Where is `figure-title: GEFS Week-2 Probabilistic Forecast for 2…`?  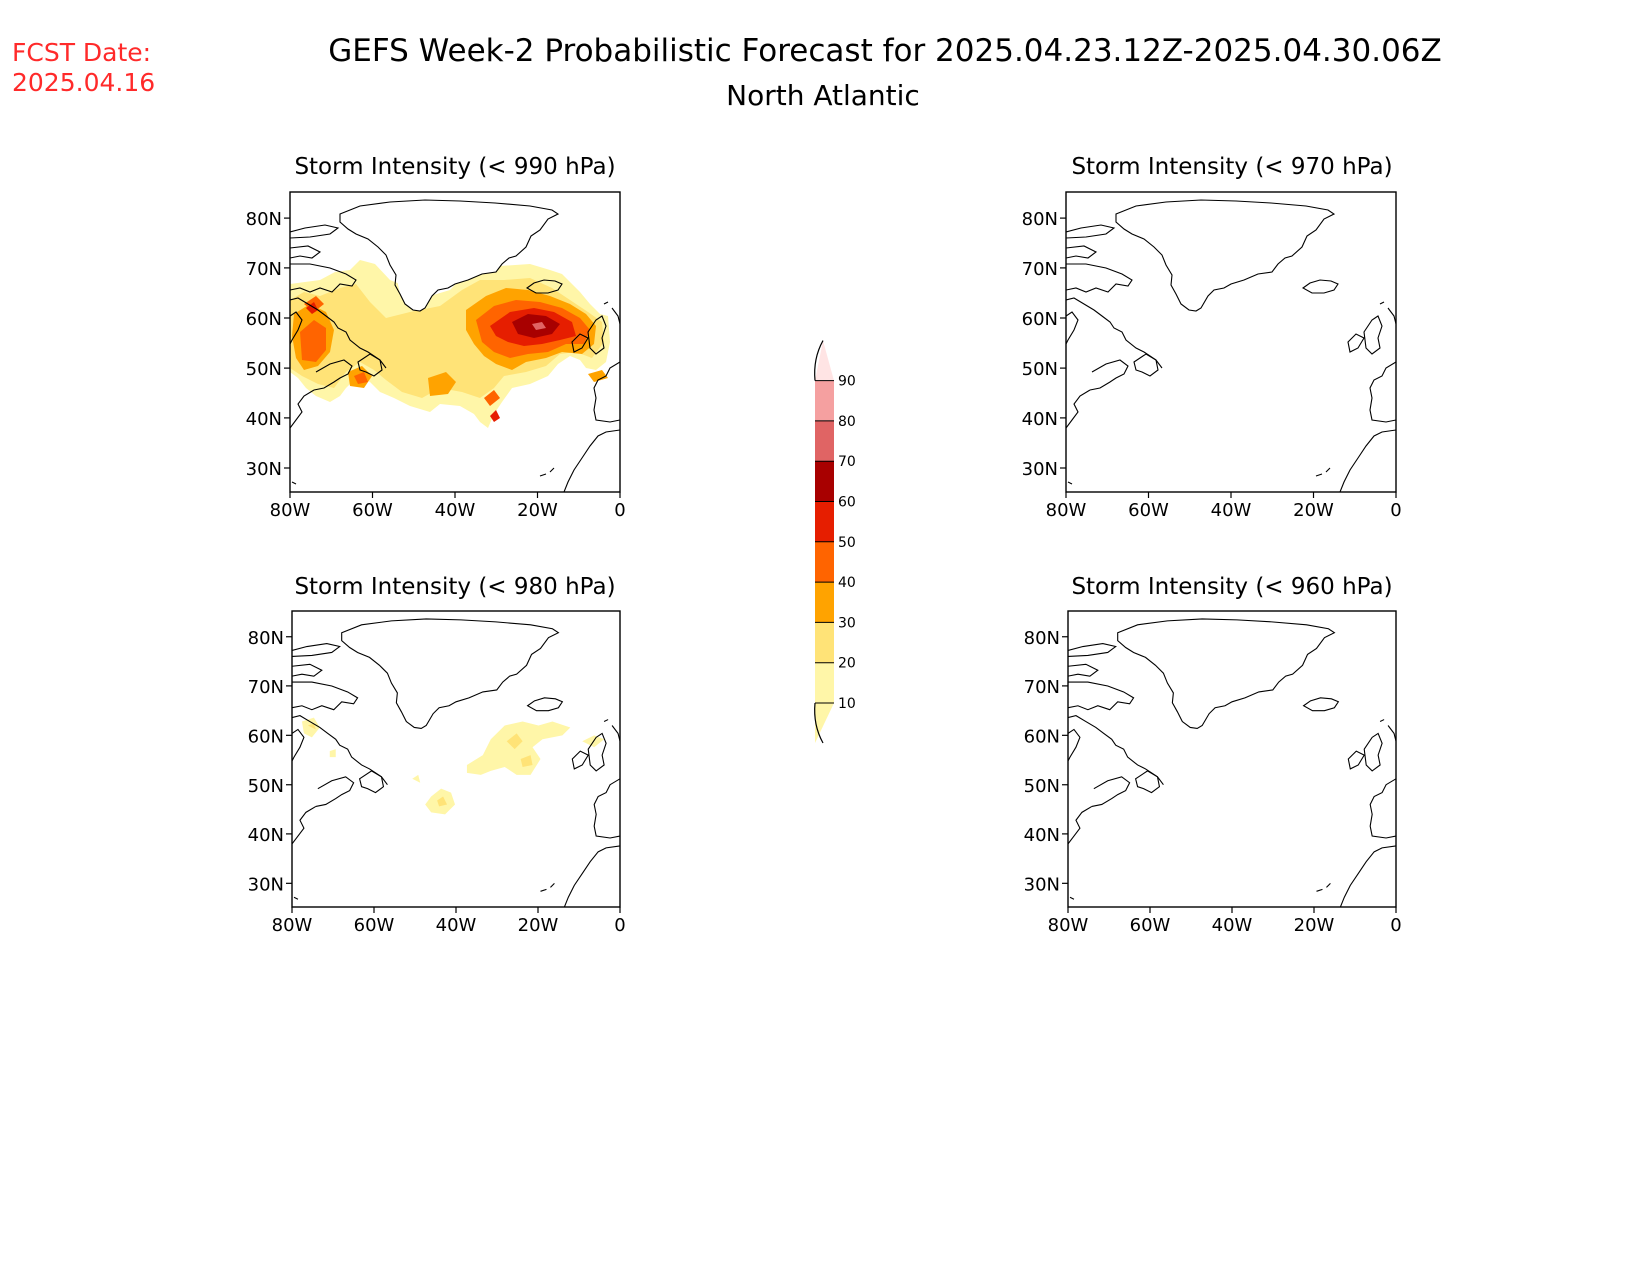 figure-title: GEFS Week-2 Probabilistic Forecast for 2… is located at coordinates (885, 51).